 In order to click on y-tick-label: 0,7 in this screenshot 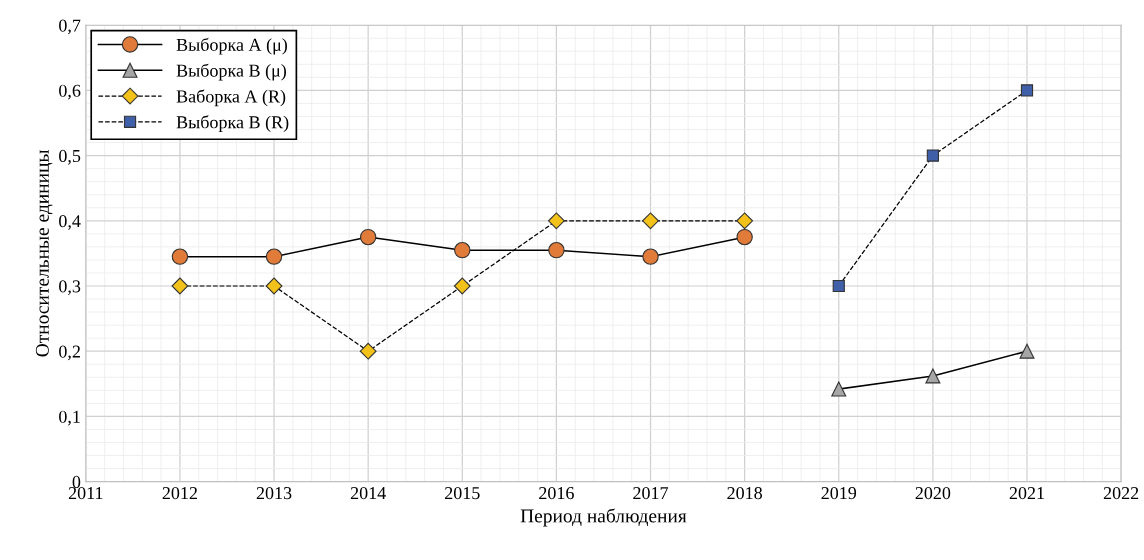, I will do `click(70, 27)`.